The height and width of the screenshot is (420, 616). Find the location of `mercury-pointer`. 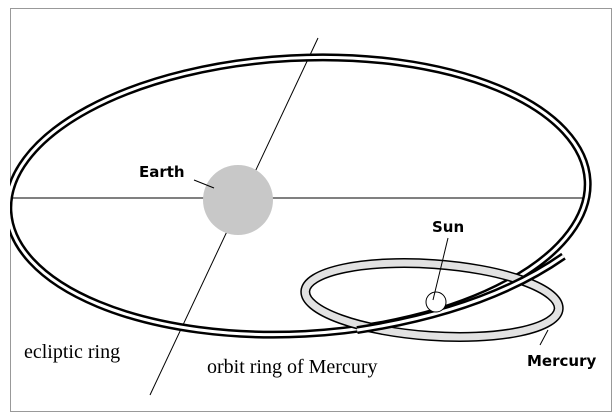

mercury-pointer is located at coordinates (544, 337).